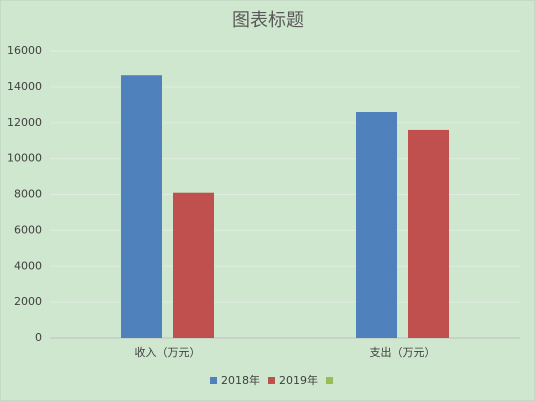 The height and width of the screenshot is (401, 535). Describe the element at coordinates (28, 301) in the screenshot. I see `y-tick-label: 2000` at that location.